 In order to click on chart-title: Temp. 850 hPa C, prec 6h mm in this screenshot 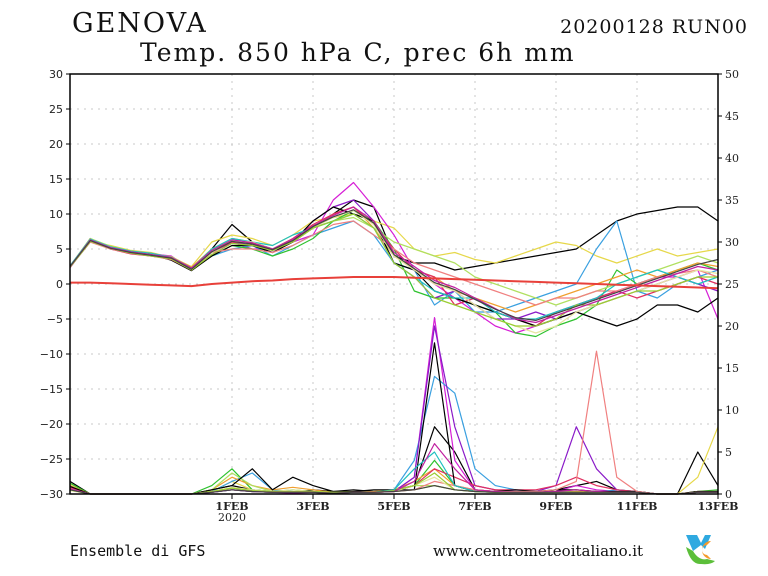, I will do `click(358, 52)`.